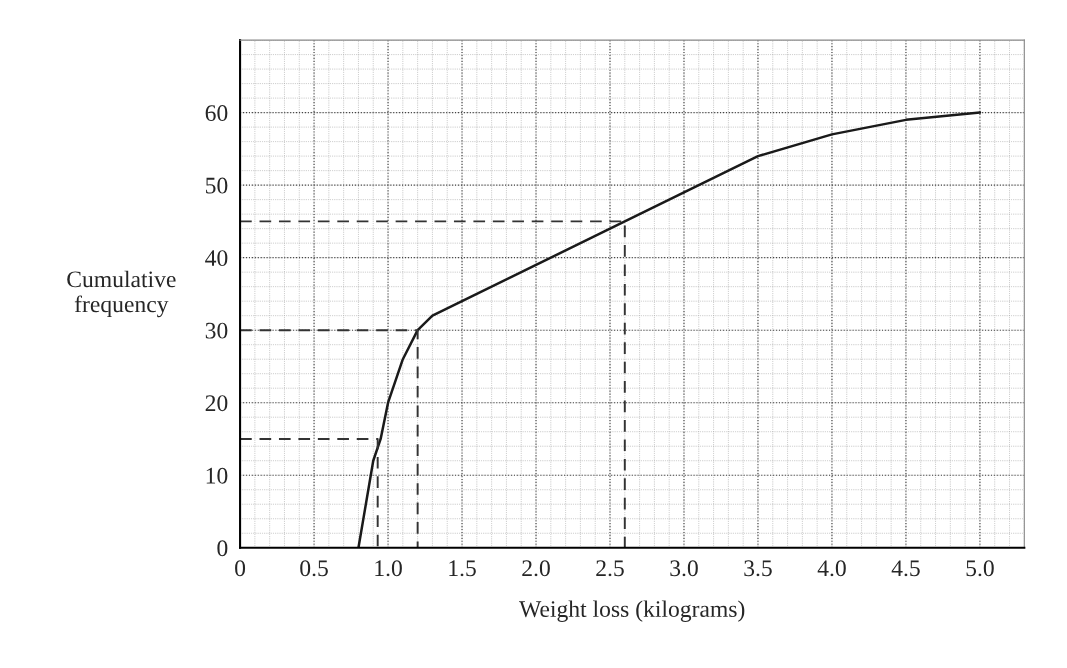 This screenshot has height=668, width=1067. I want to click on y-tick-label: 0, so click(222, 548).